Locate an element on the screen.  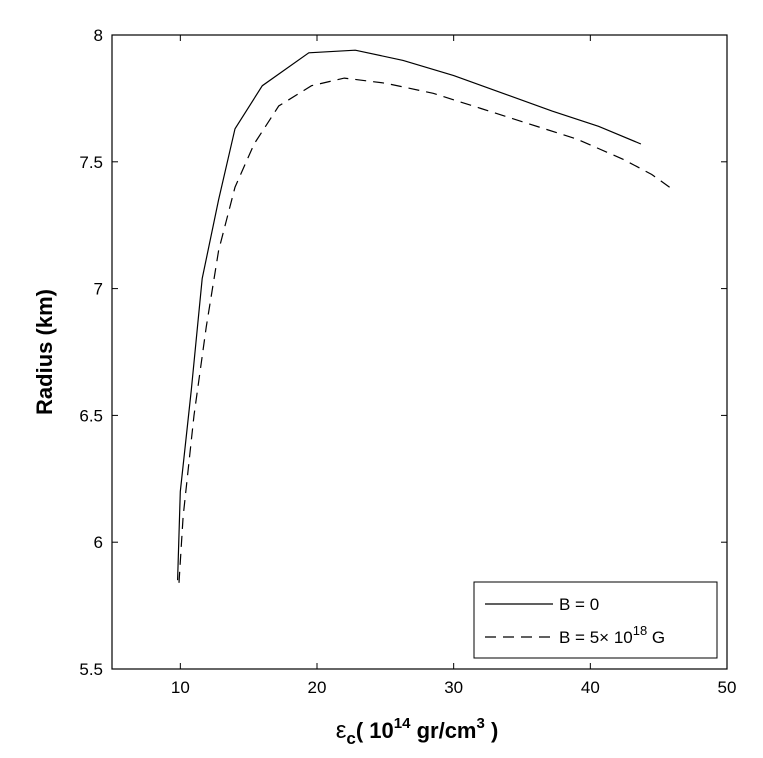
x-axis-label-exp: 14 is located at coordinates (402, 723).